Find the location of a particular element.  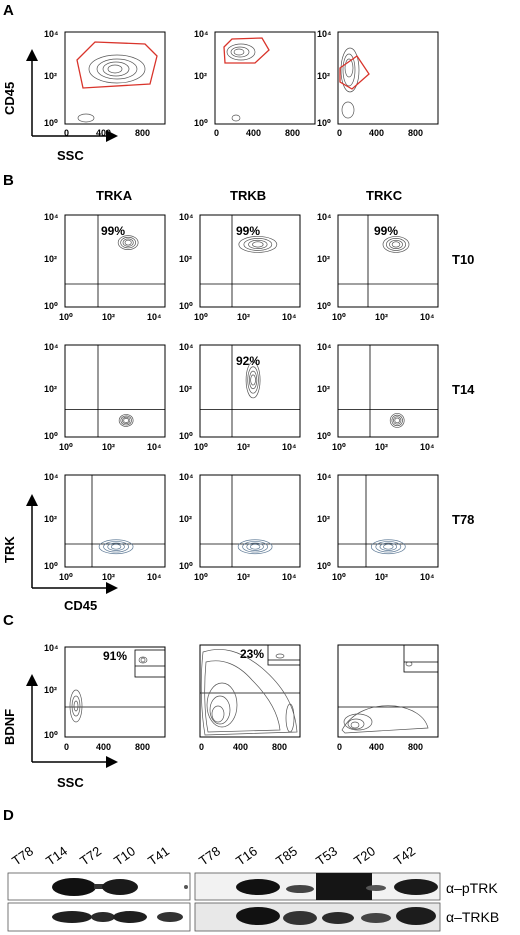

panel-a-plot-2: 10⁴ 10² 10⁰ 0 400 800 is located at coordinates (255, 83).